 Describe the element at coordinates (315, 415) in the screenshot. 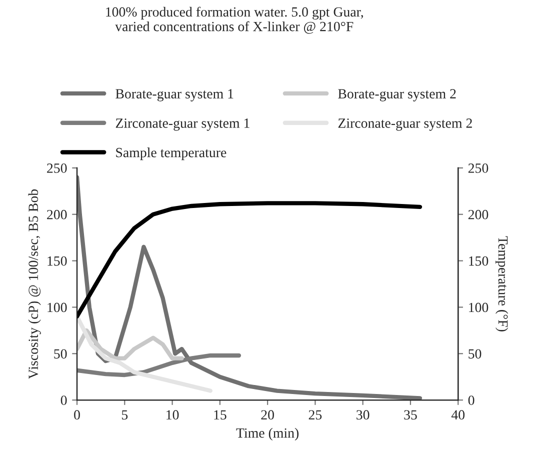

I see `x-tick-label: 25` at that location.